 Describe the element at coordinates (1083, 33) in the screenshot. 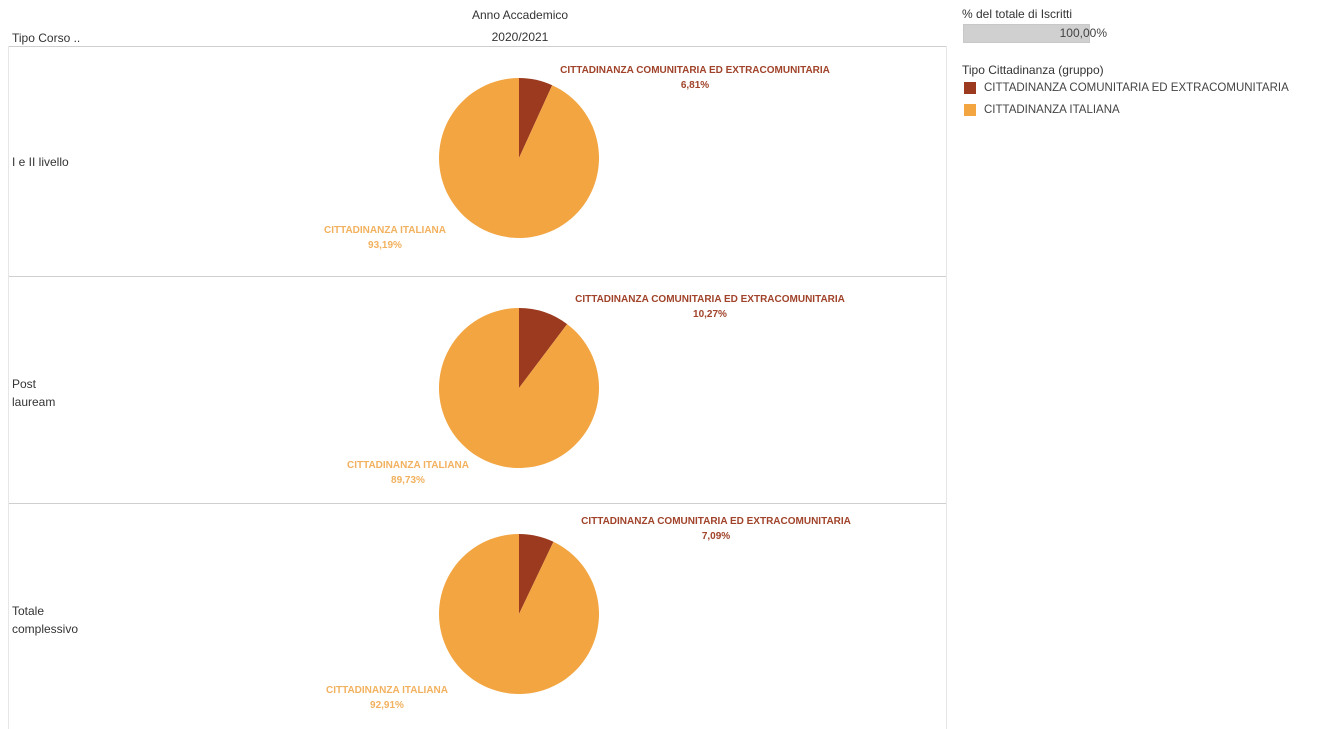

I see `percent-filter-value: 100,00%` at that location.